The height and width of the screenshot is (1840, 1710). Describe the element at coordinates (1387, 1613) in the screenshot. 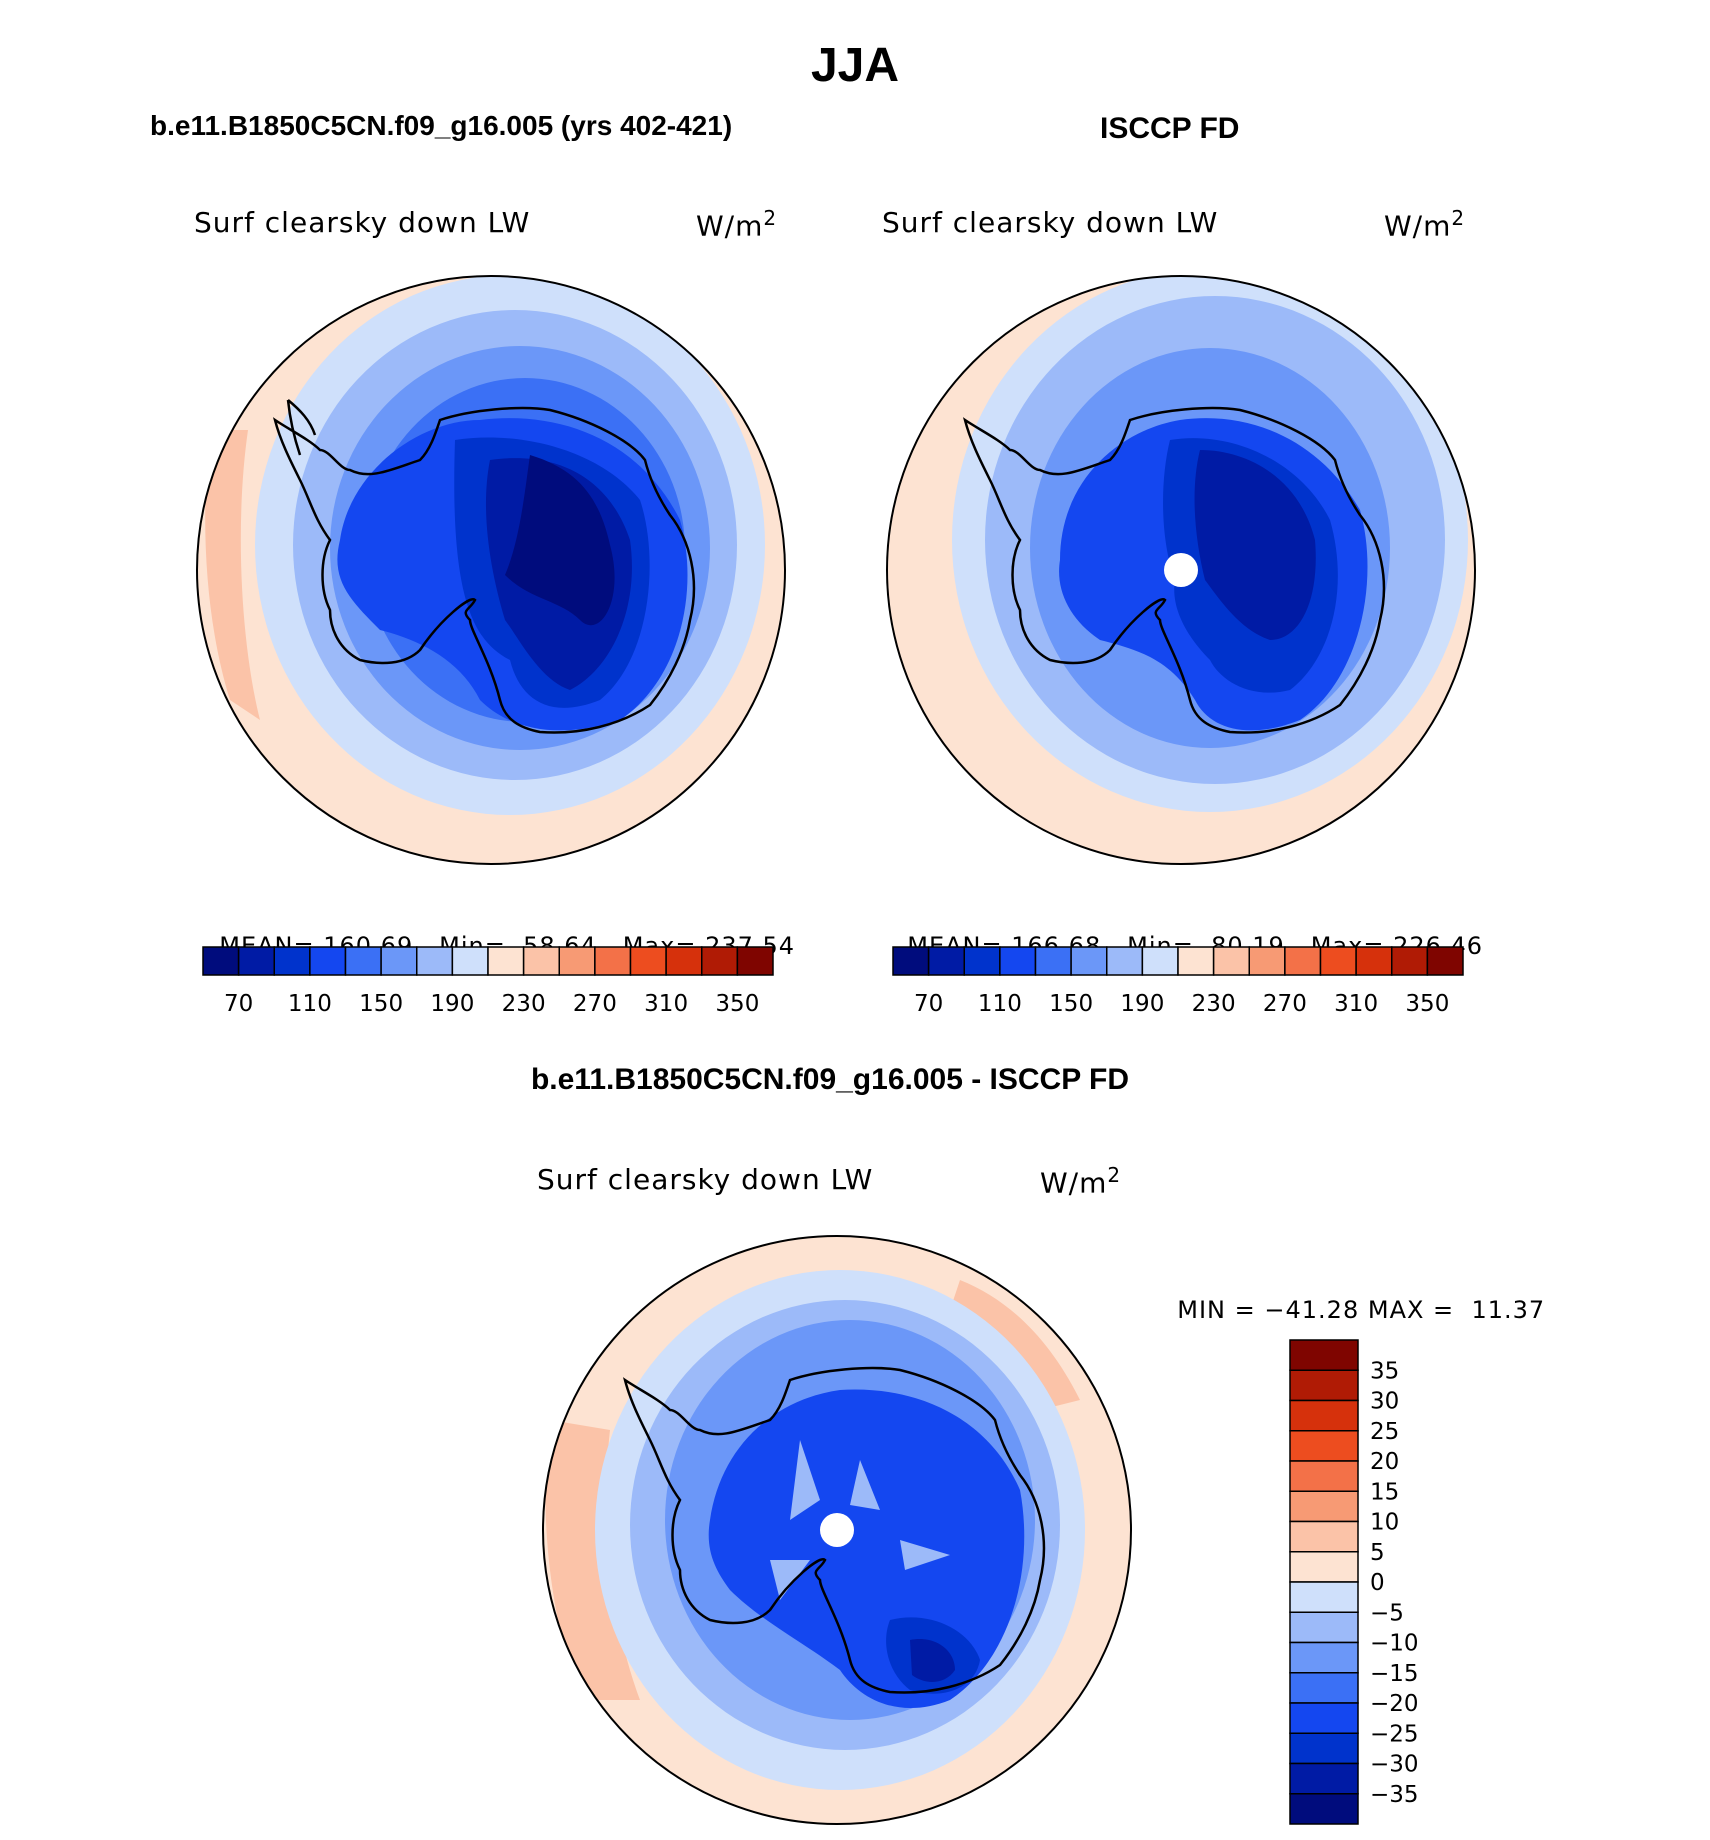

I see `diff-colorbar-tick-label: −5` at that location.